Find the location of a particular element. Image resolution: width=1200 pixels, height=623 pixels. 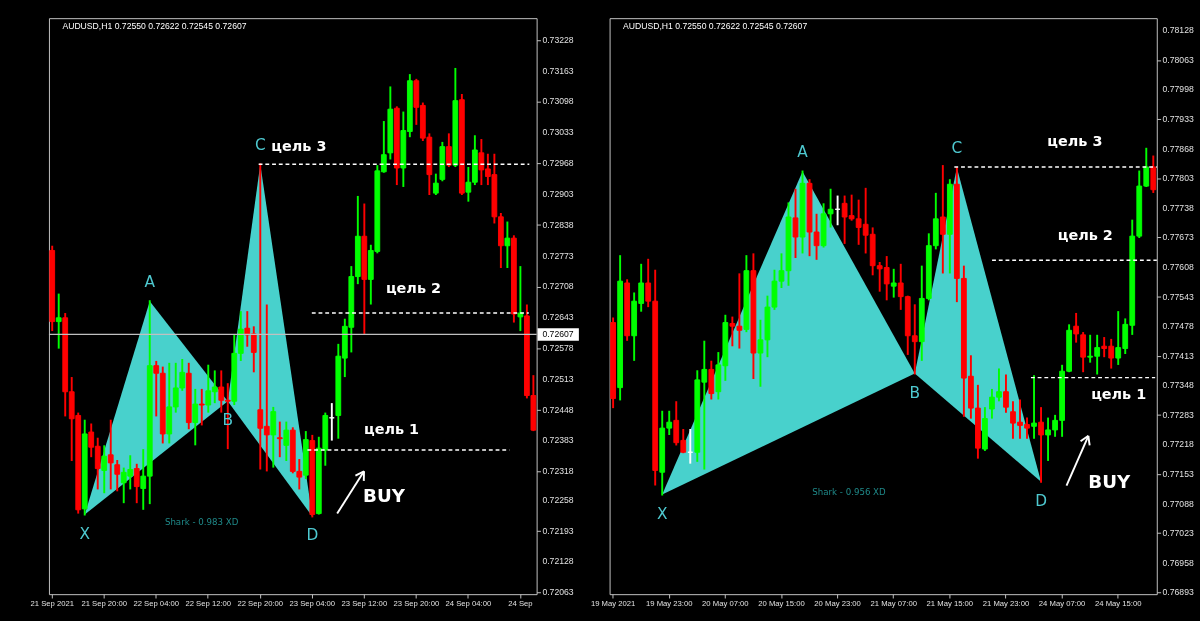

y-tick-label: 0.72643 is located at coordinates (558, 317).